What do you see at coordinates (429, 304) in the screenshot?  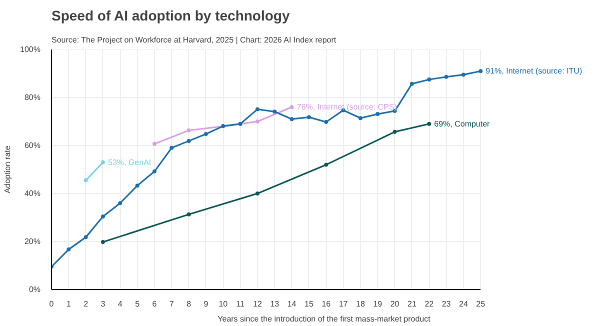 I see `x-tick-label: 22` at bounding box center [429, 304].